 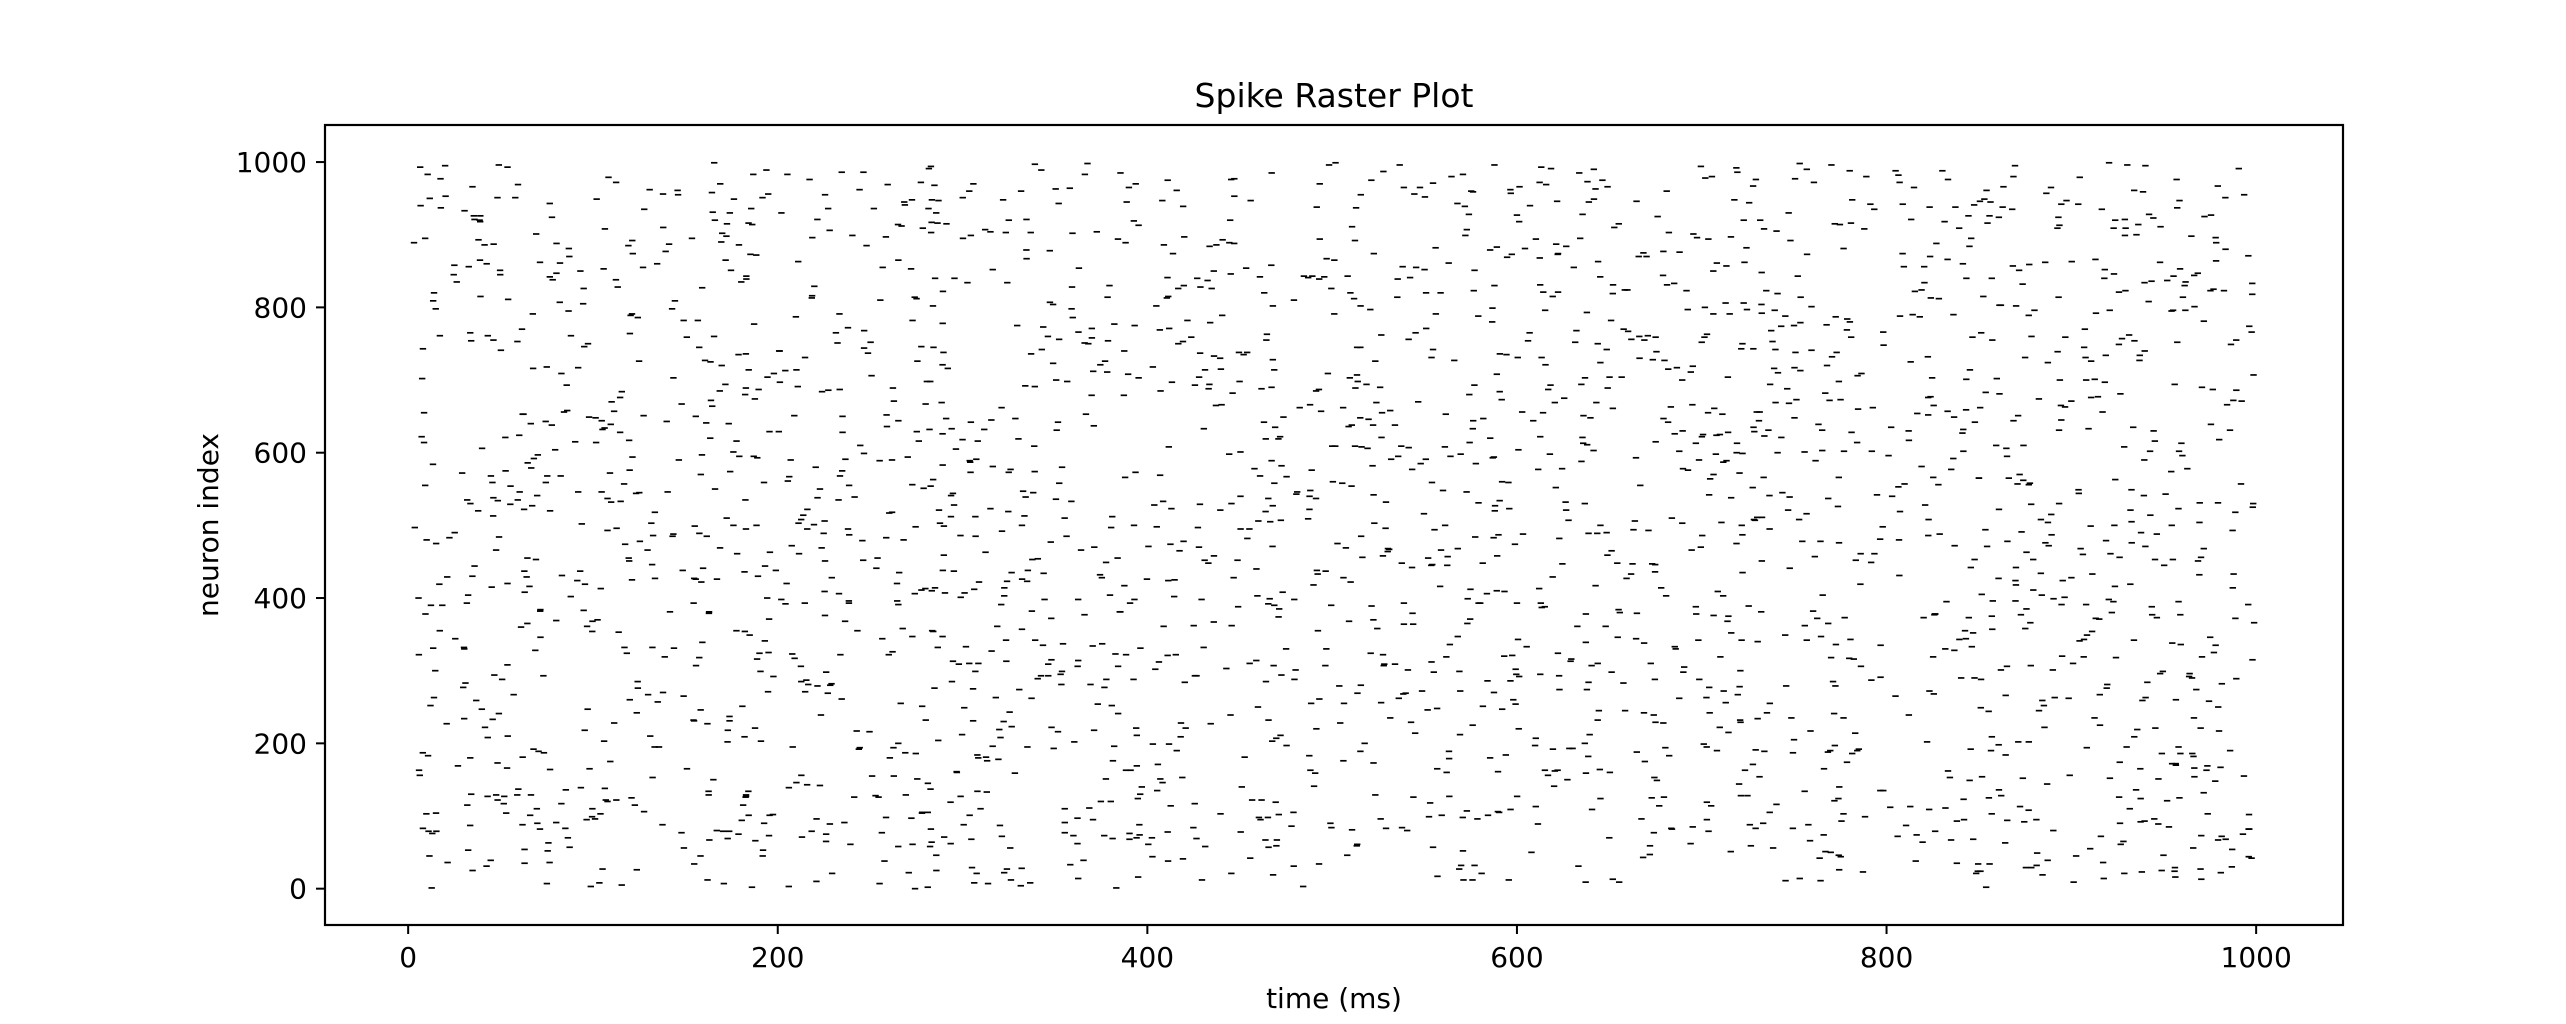 What do you see at coordinates (280, 526) in the screenshot?
I see `y-axis-ticks: 0 200 400 600 800 1000` at bounding box center [280, 526].